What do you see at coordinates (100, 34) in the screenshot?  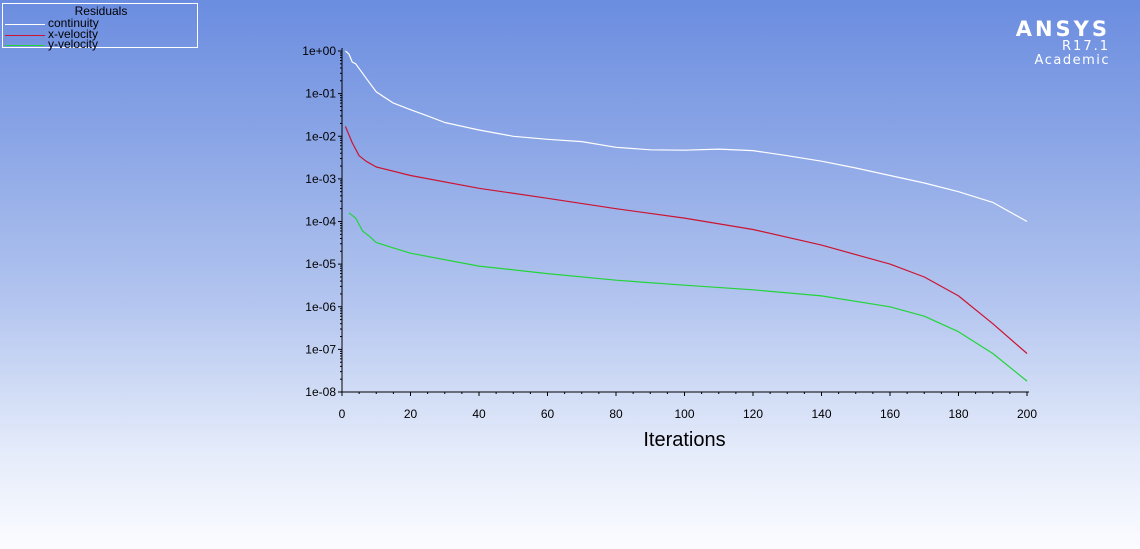 I see `legend-item-x-velocity: x-velocity` at bounding box center [100, 34].